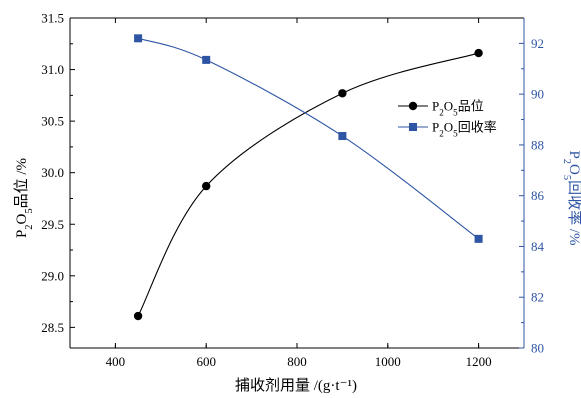 Image resolution: width=581 pixels, height=398 pixels. Describe the element at coordinates (297, 361) in the screenshot. I see `x-tick-label: 800` at that location.